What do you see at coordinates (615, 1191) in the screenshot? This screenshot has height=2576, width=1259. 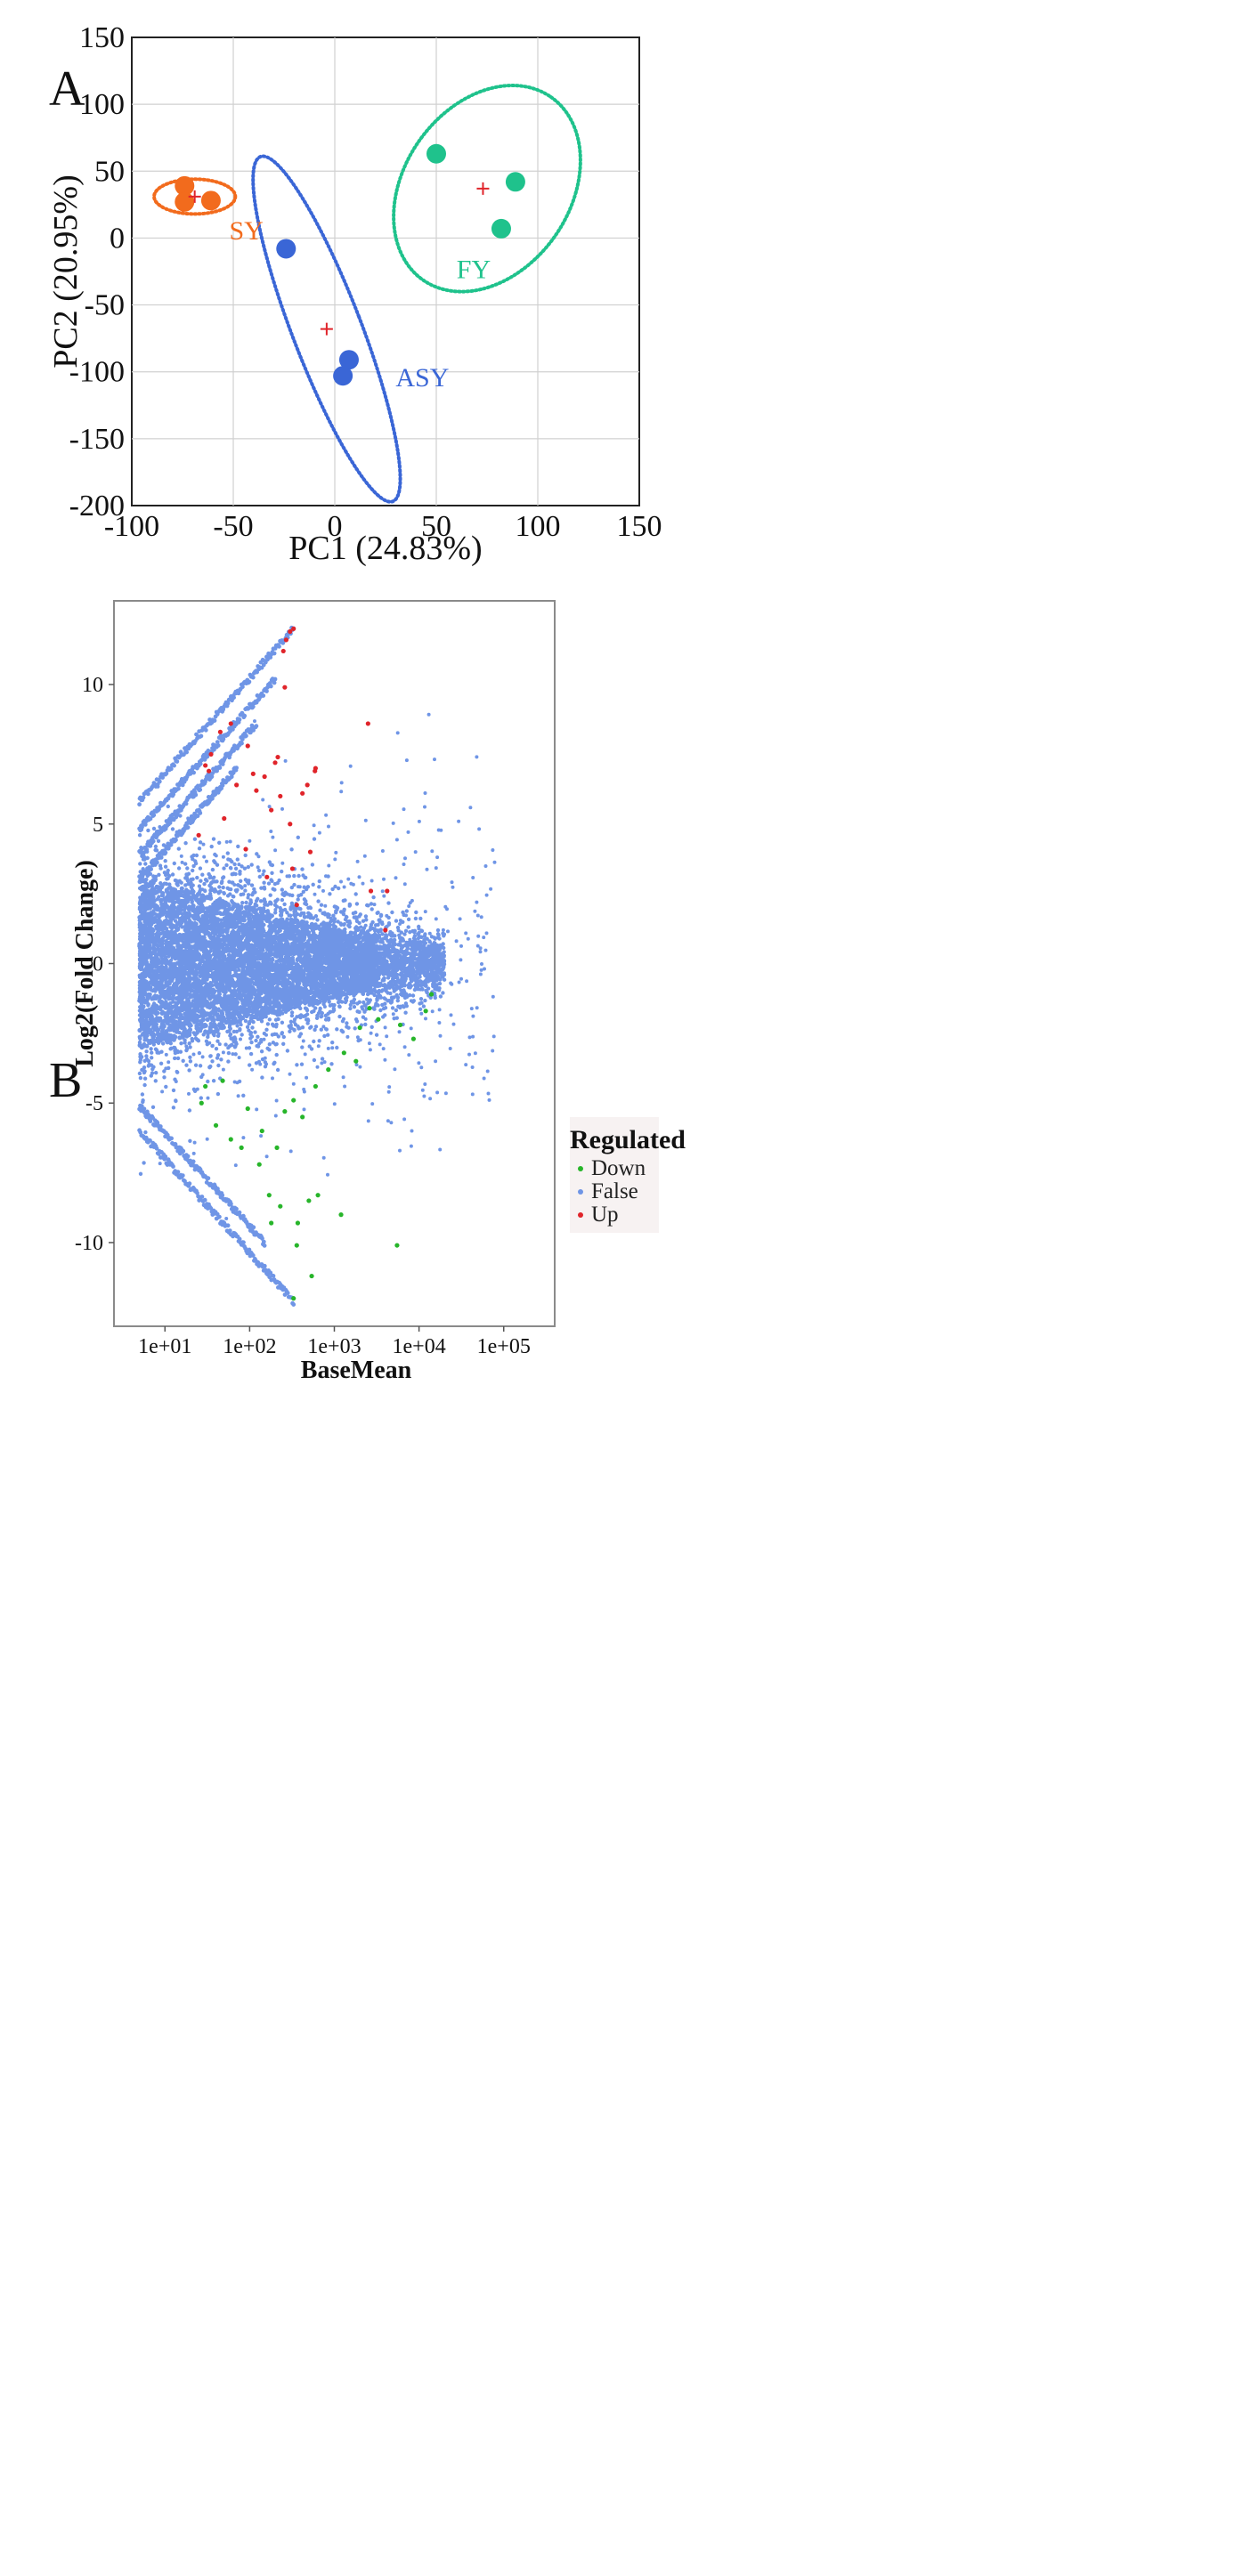 I see `legend-label-false: False` at bounding box center [615, 1191].